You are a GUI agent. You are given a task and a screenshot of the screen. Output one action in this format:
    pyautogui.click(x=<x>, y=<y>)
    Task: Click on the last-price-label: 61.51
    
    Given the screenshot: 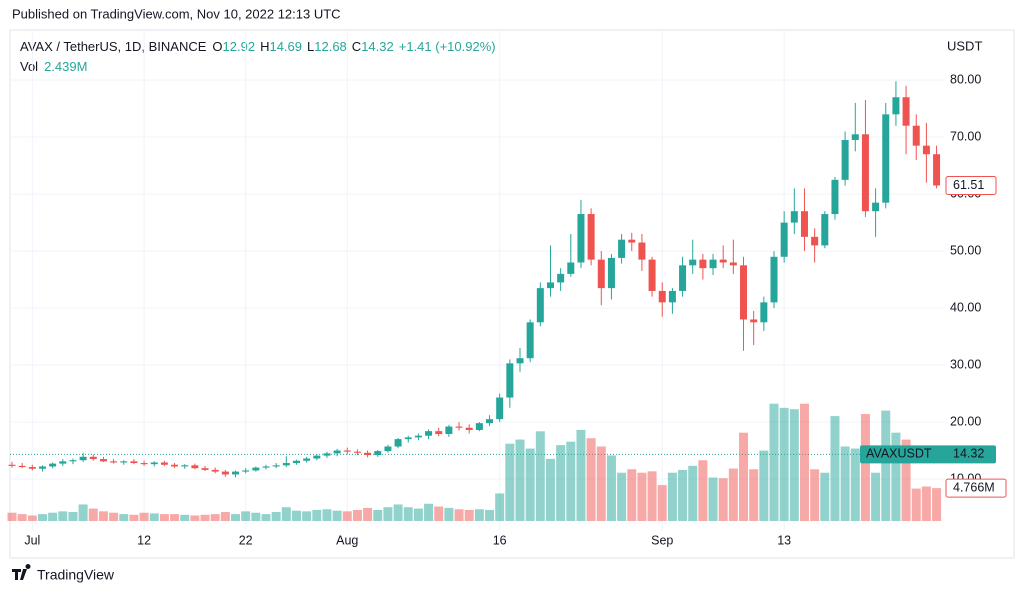 What is the action you would take?
    pyautogui.click(x=968, y=185)
    